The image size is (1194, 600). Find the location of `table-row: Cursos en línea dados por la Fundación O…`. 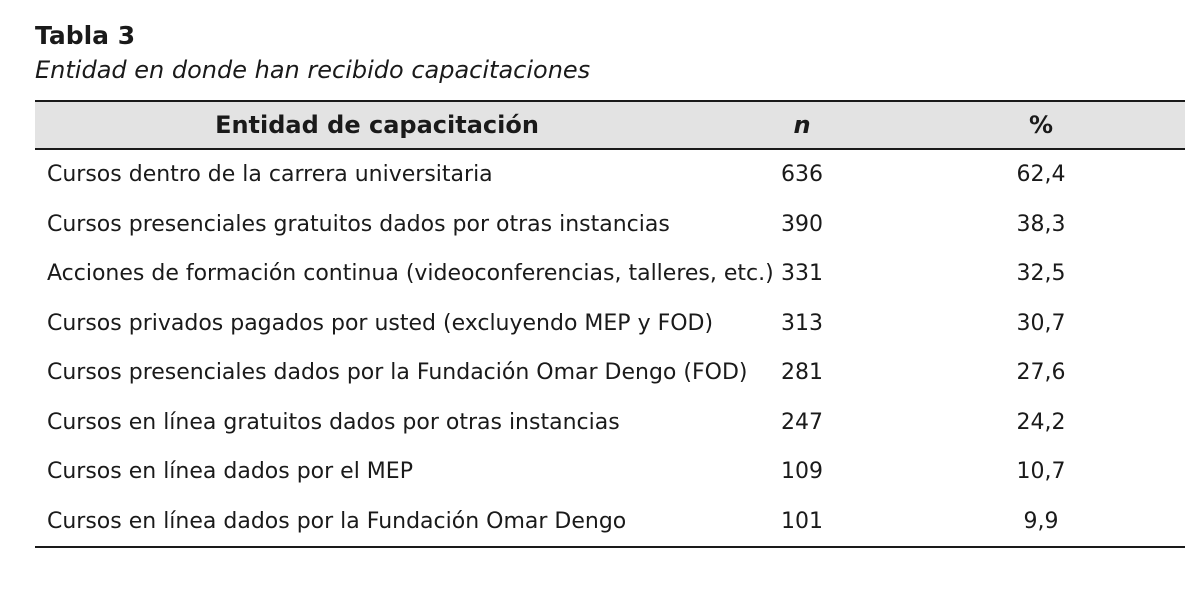

table-row: Cursos en línea dados por la Fundación O… is located at coordinates (610, 522).